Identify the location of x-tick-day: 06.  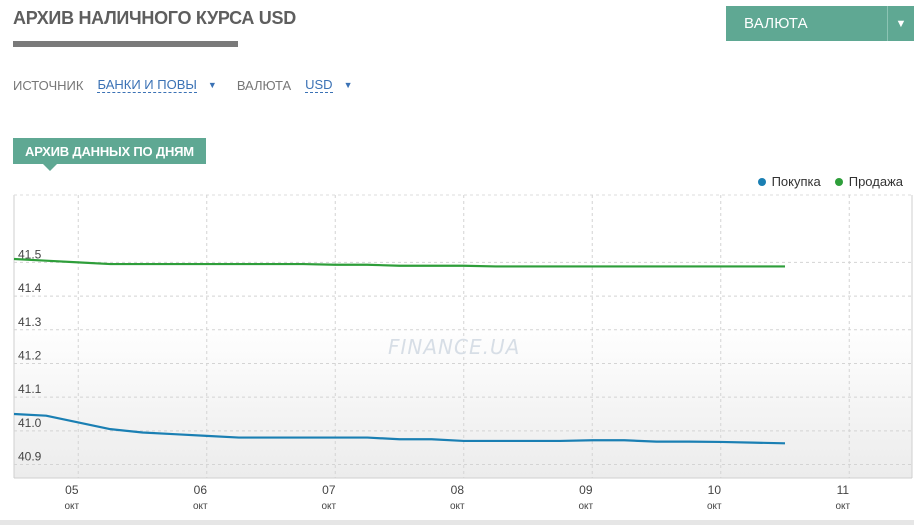
(201, 490).